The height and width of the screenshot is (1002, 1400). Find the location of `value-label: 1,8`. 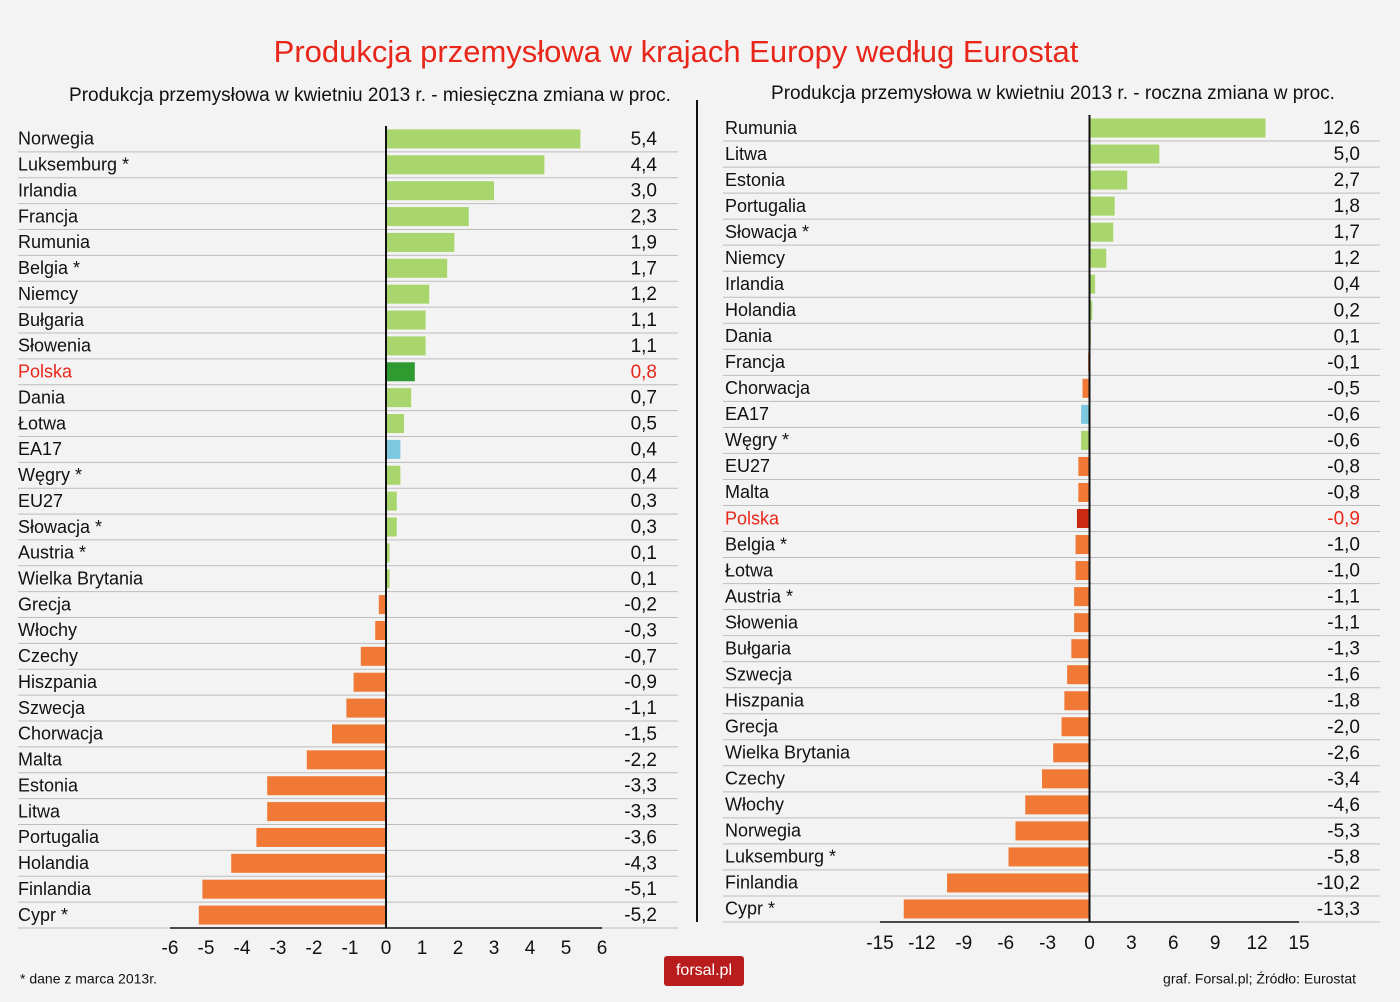

value-label: 1,8 is located at coordinates (1347, 206).